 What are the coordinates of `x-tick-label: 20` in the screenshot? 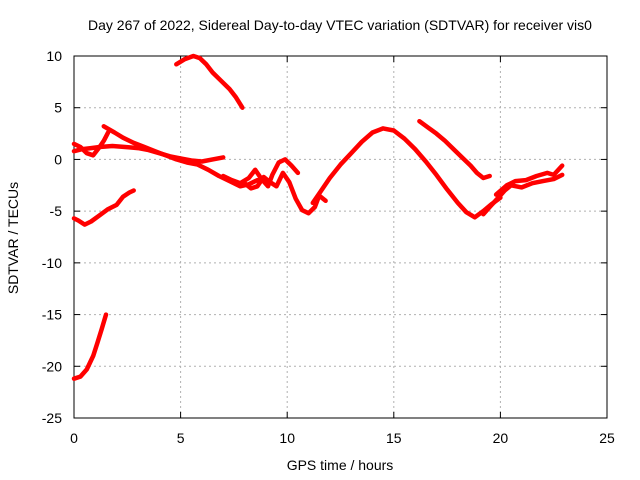 It's located at (501, 438).